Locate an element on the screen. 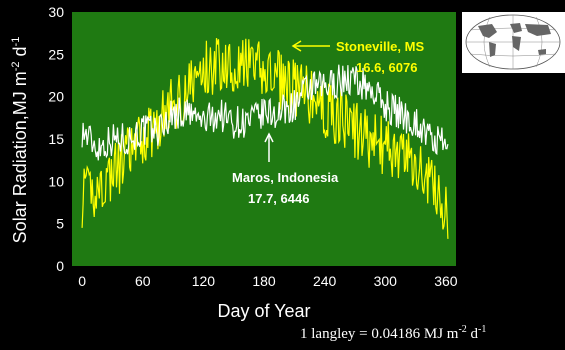 The height and width of the screenshot is (350, 565). conversion-note: 1 langley = 0.04186 MJ m-2 d-1 is located at coordinates (393, 333).